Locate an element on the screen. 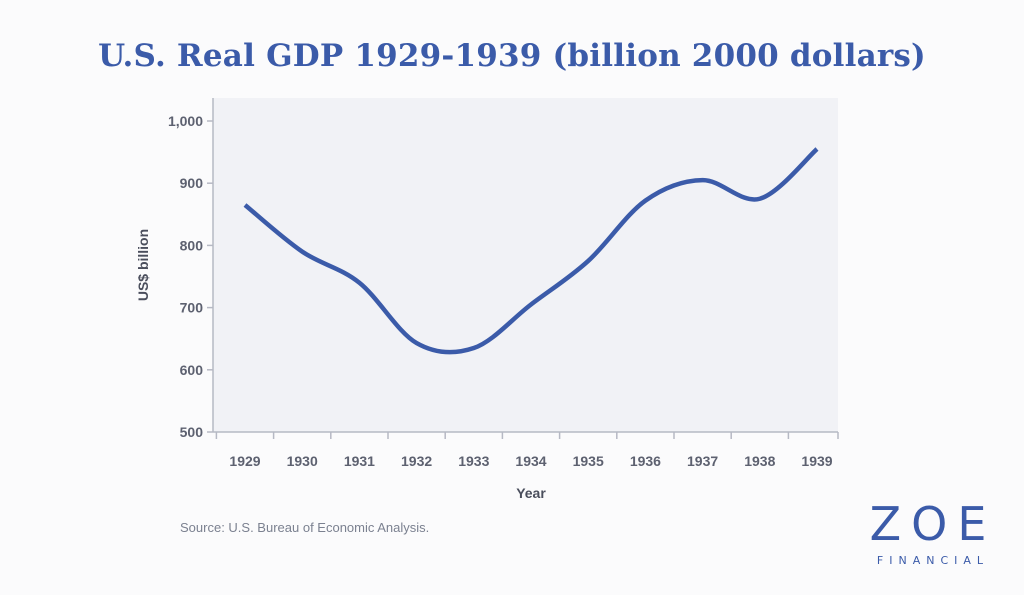 The width and height of the screenshot is (1024, 595). x-tick-label: 1932 is located at coordinates (416, 461).